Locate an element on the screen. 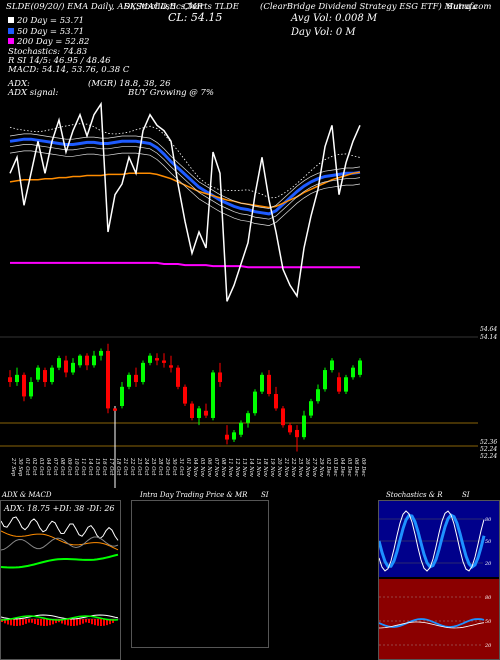  date-label: 04 Oct is located at coordinates (48, 467).